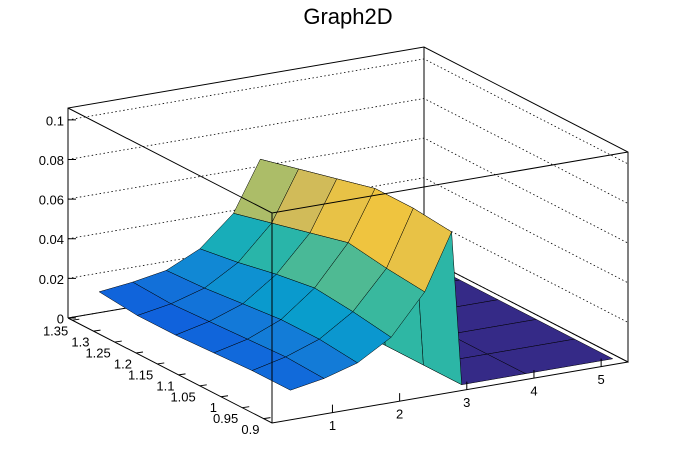 This screenshot has width=696, height=472. I want to click on y-tick-label: 1, so click(213, 407).